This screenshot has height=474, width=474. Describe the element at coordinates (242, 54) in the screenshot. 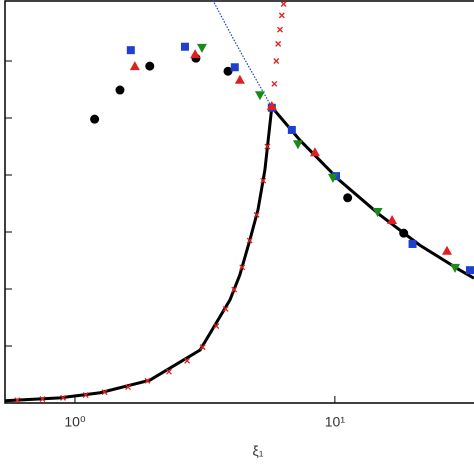

I see `dotted-curve` at that location.